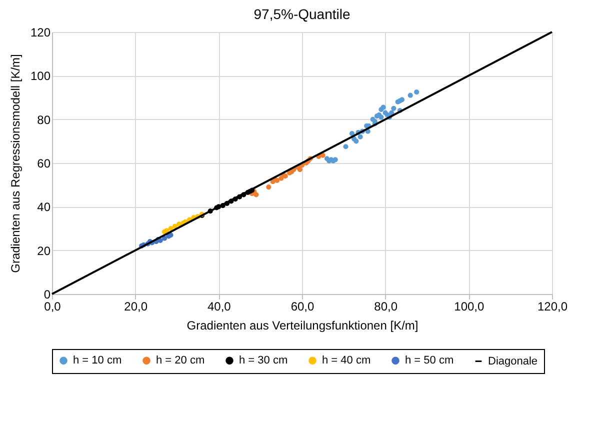  I want to click on legend-label: Diagonale, so click(513, 361).